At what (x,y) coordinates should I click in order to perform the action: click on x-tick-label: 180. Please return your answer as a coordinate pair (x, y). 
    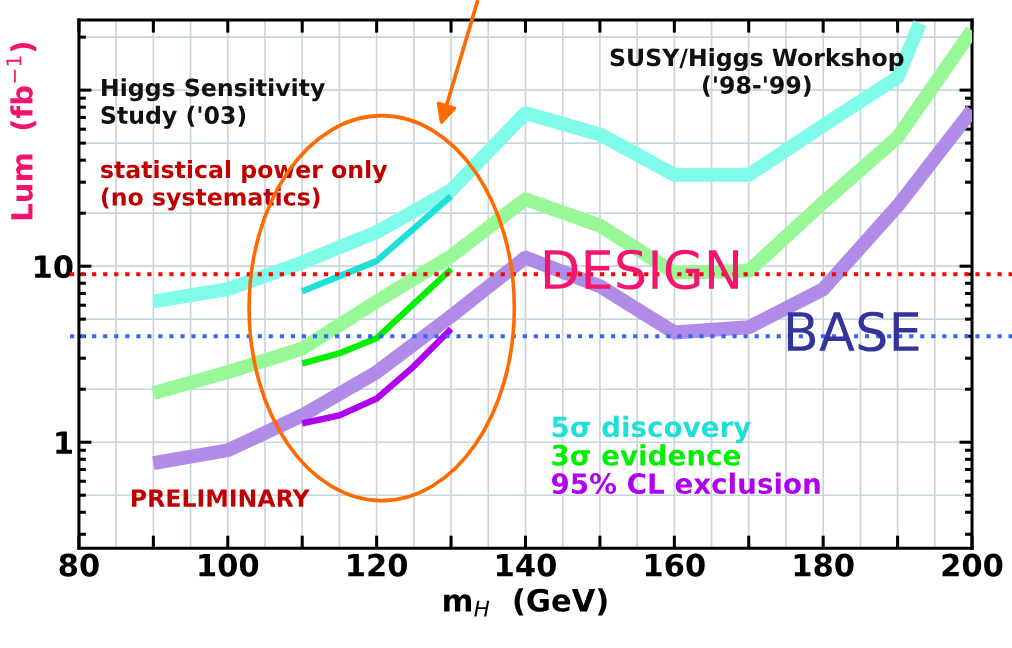
    Looking at the image, I should click on (824, 565).